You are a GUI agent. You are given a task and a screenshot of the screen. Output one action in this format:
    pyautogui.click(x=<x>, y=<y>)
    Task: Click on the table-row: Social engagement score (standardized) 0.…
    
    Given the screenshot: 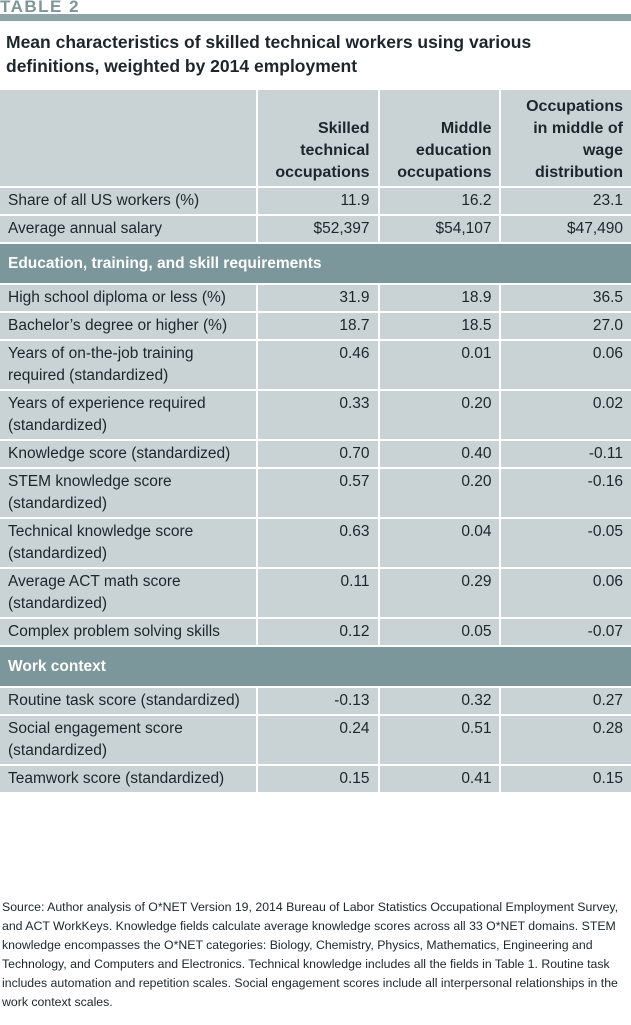 What is the action you would take?
    pyautogui.click(x=315, y=740)
    